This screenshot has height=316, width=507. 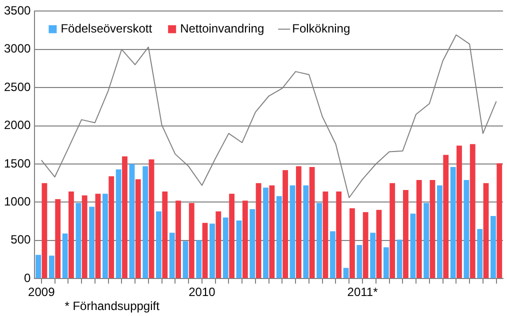 What do you see at coordinates (21, 239) in the screenshot?
I see `y-tick-label: 500` at bounding box center [21, 239].